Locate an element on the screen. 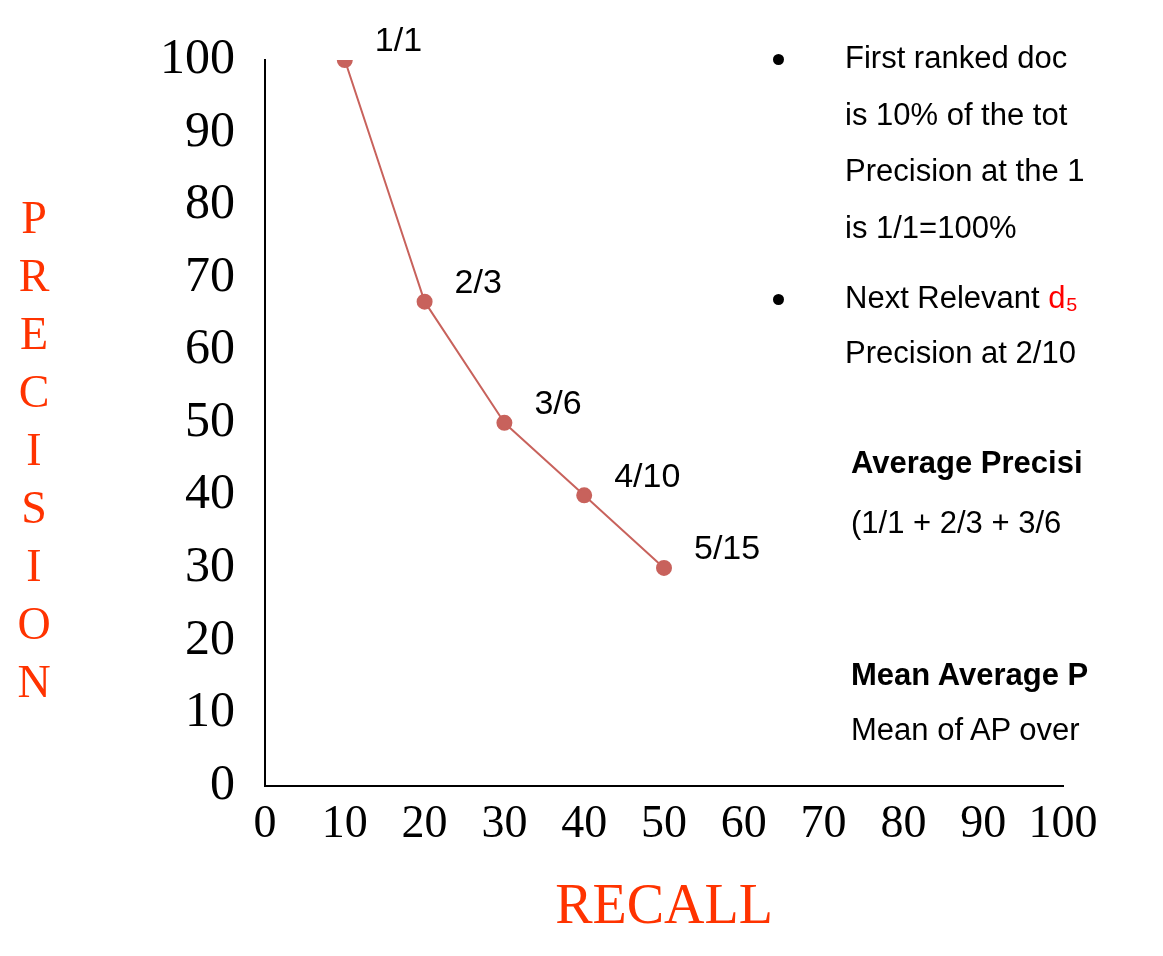 Image resolution: width=1163 pixels, height=956 pixels. x-tick-label: 70 is located at coordinates (823, 822).